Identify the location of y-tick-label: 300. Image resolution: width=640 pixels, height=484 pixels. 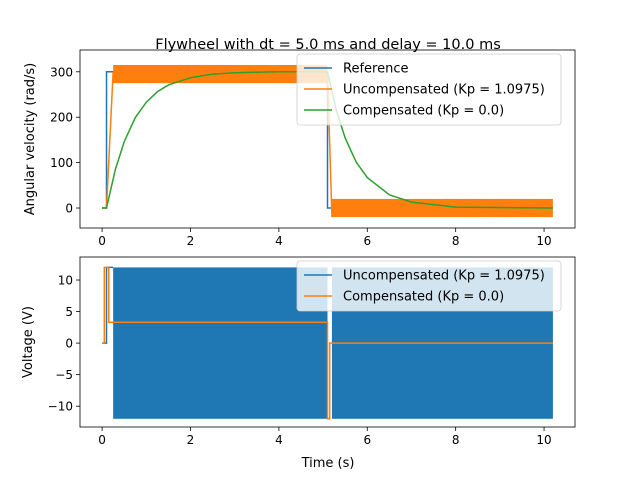
(61, 72).